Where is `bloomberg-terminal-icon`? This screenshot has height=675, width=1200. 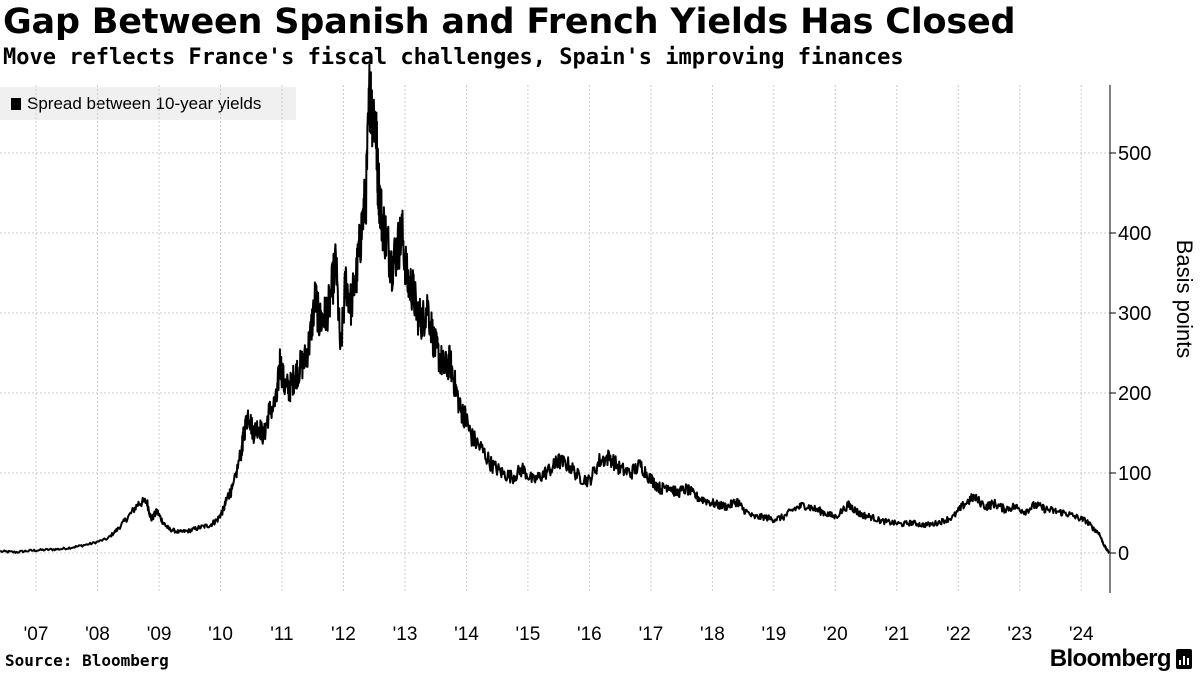 bloomberg-terminal-icon is located at coordinates (1184, 659).